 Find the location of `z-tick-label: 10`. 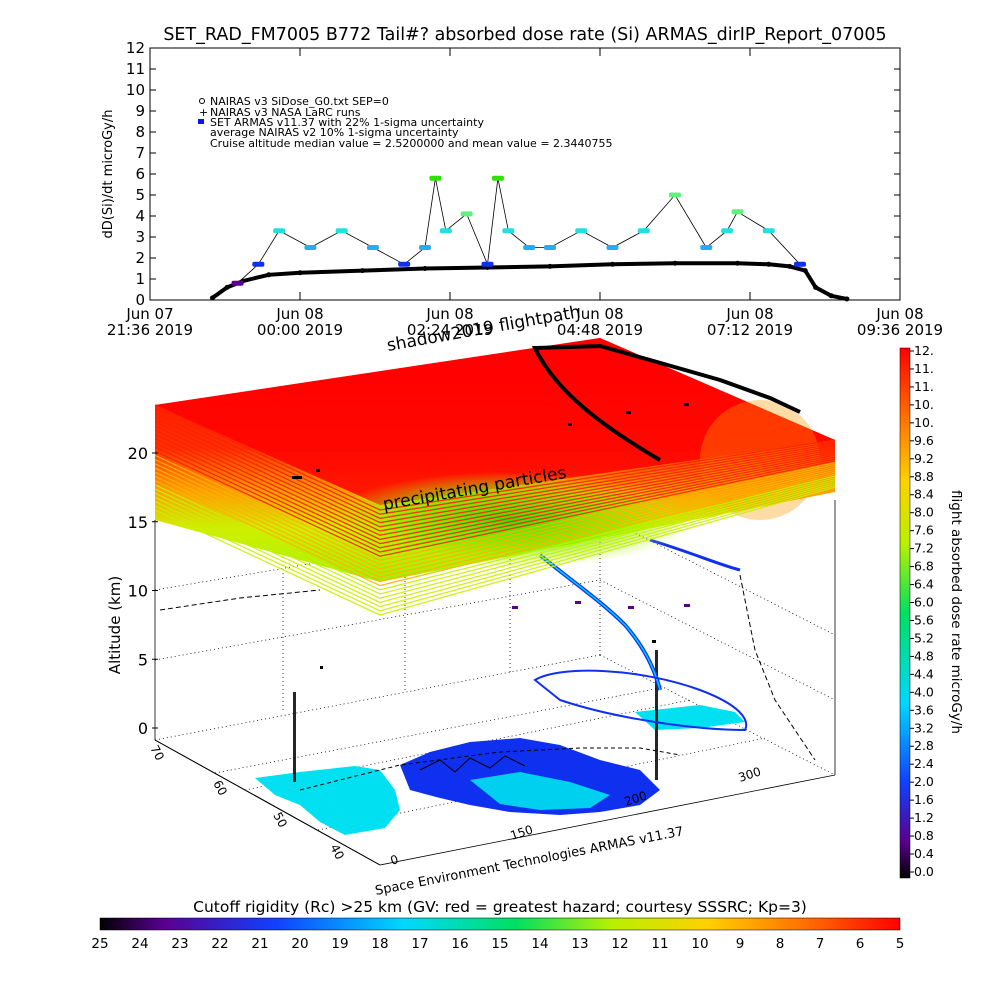

z-tick-label: 10 is located at coordinates (138, 591).